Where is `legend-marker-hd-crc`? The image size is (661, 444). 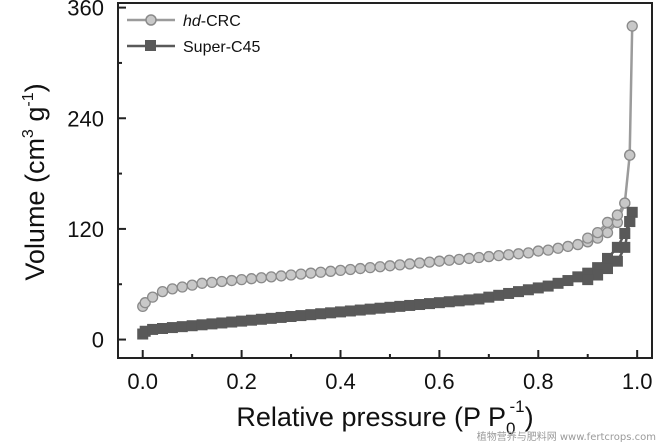 legend-marker-hd-crc is located at coordinates (151, 20).